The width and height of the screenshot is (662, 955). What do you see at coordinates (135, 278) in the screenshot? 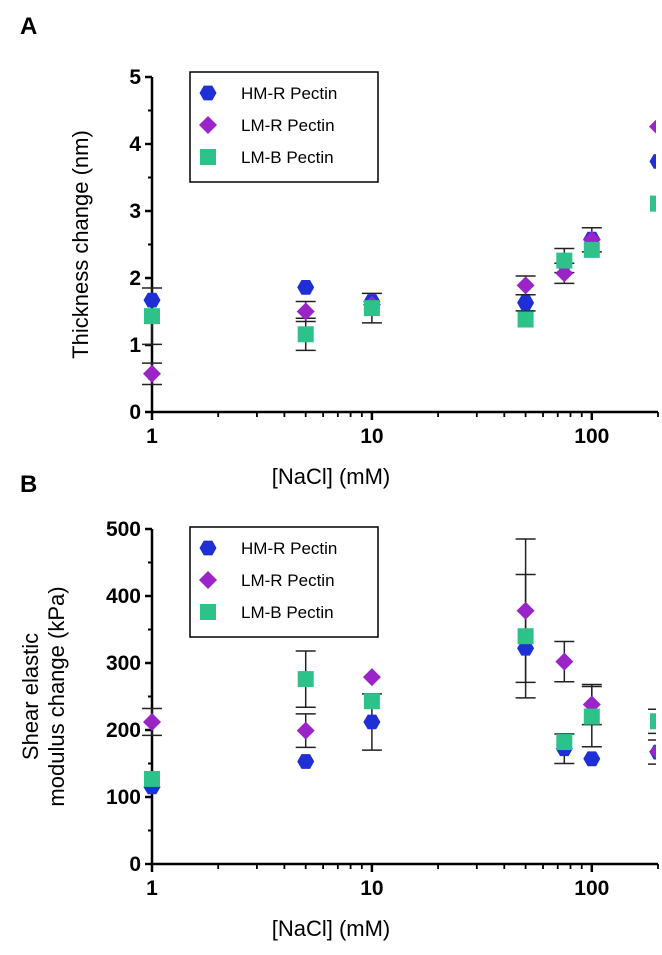
I see `y-tick-label: 2` at bounding box center [135, 278].